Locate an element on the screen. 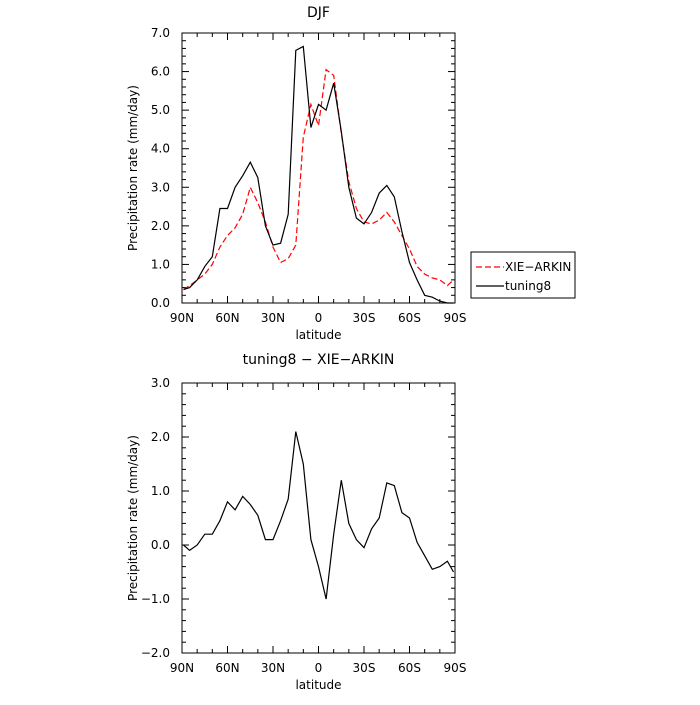 The width and height of the screenshot is (700, 705). y-tick-label: −1.0 is located at coordinates (155, 599).